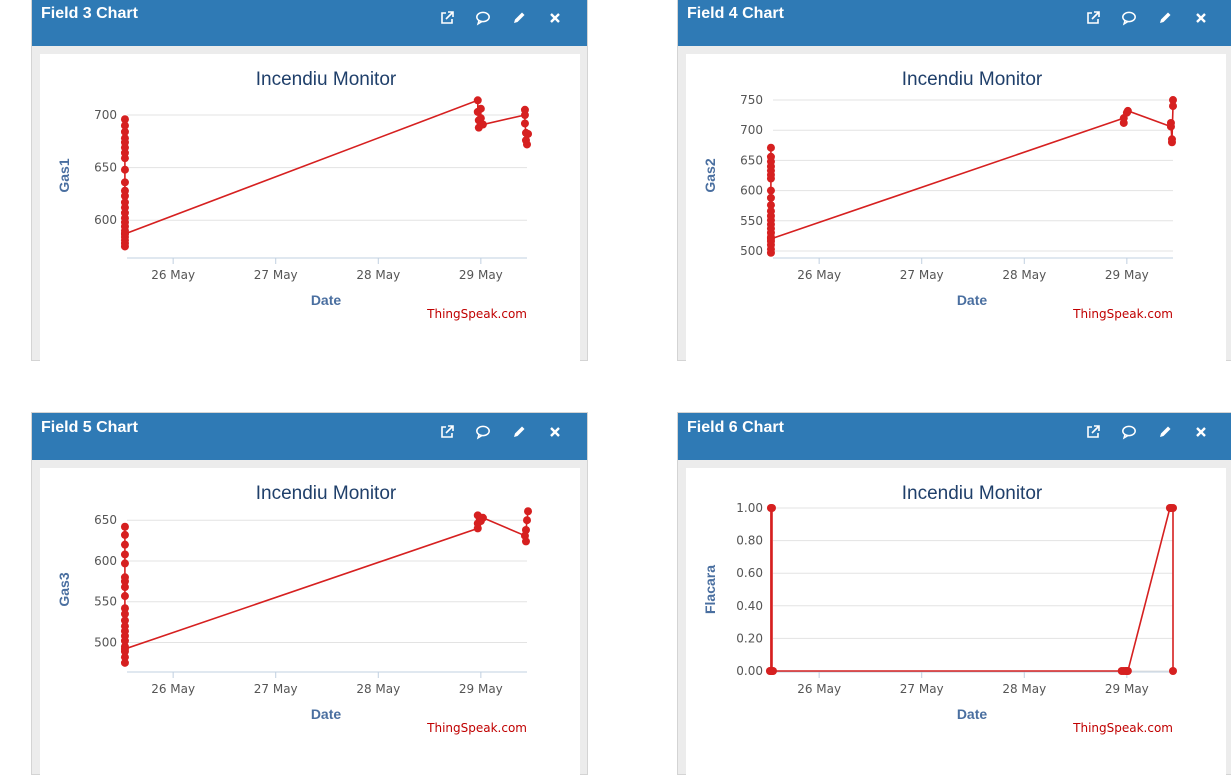 This screenshot has height=780, width=1231. Describe the element at coordinates (173, 689) in the screenshot. I see `x-tick-label: 26 May` at that location.